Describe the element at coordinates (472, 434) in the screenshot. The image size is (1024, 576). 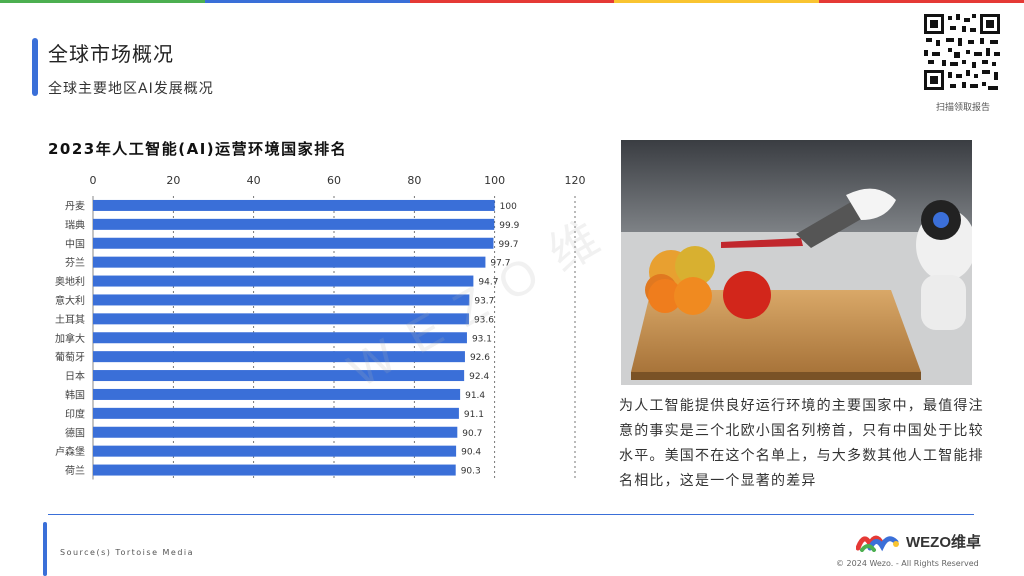
I see `data-label: 90.7` at that location.